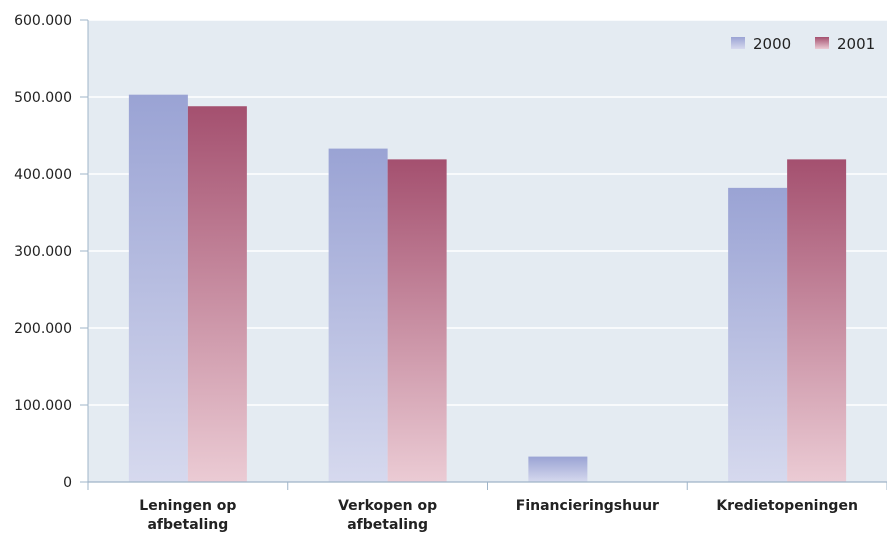  What do you see at coordinates (822, 43) in the screenshot?
I see `legend-swatch-2001` at bounding box center [822, 43].